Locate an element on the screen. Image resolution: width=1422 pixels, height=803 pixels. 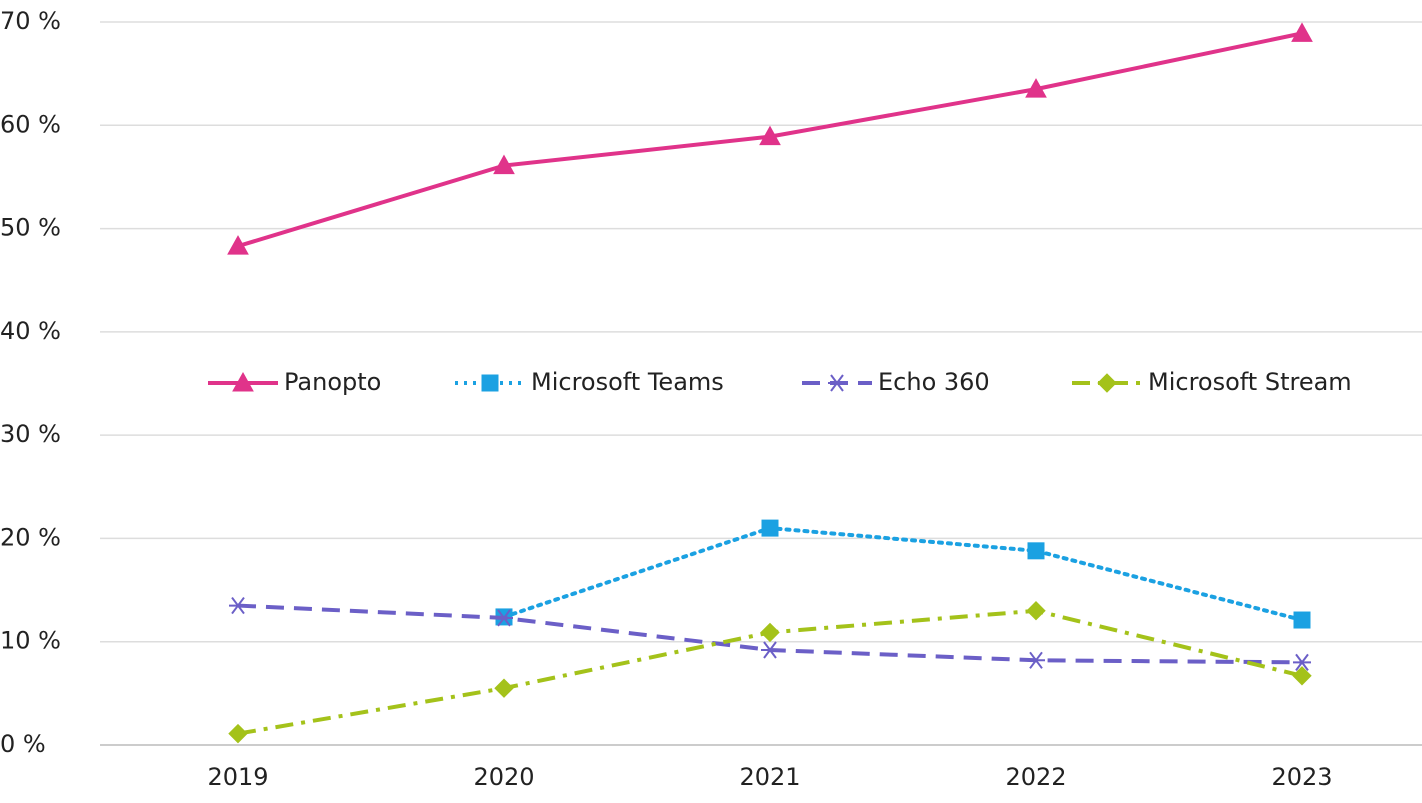
y-tick-label: 70 % is located at coordinates (30, 21).